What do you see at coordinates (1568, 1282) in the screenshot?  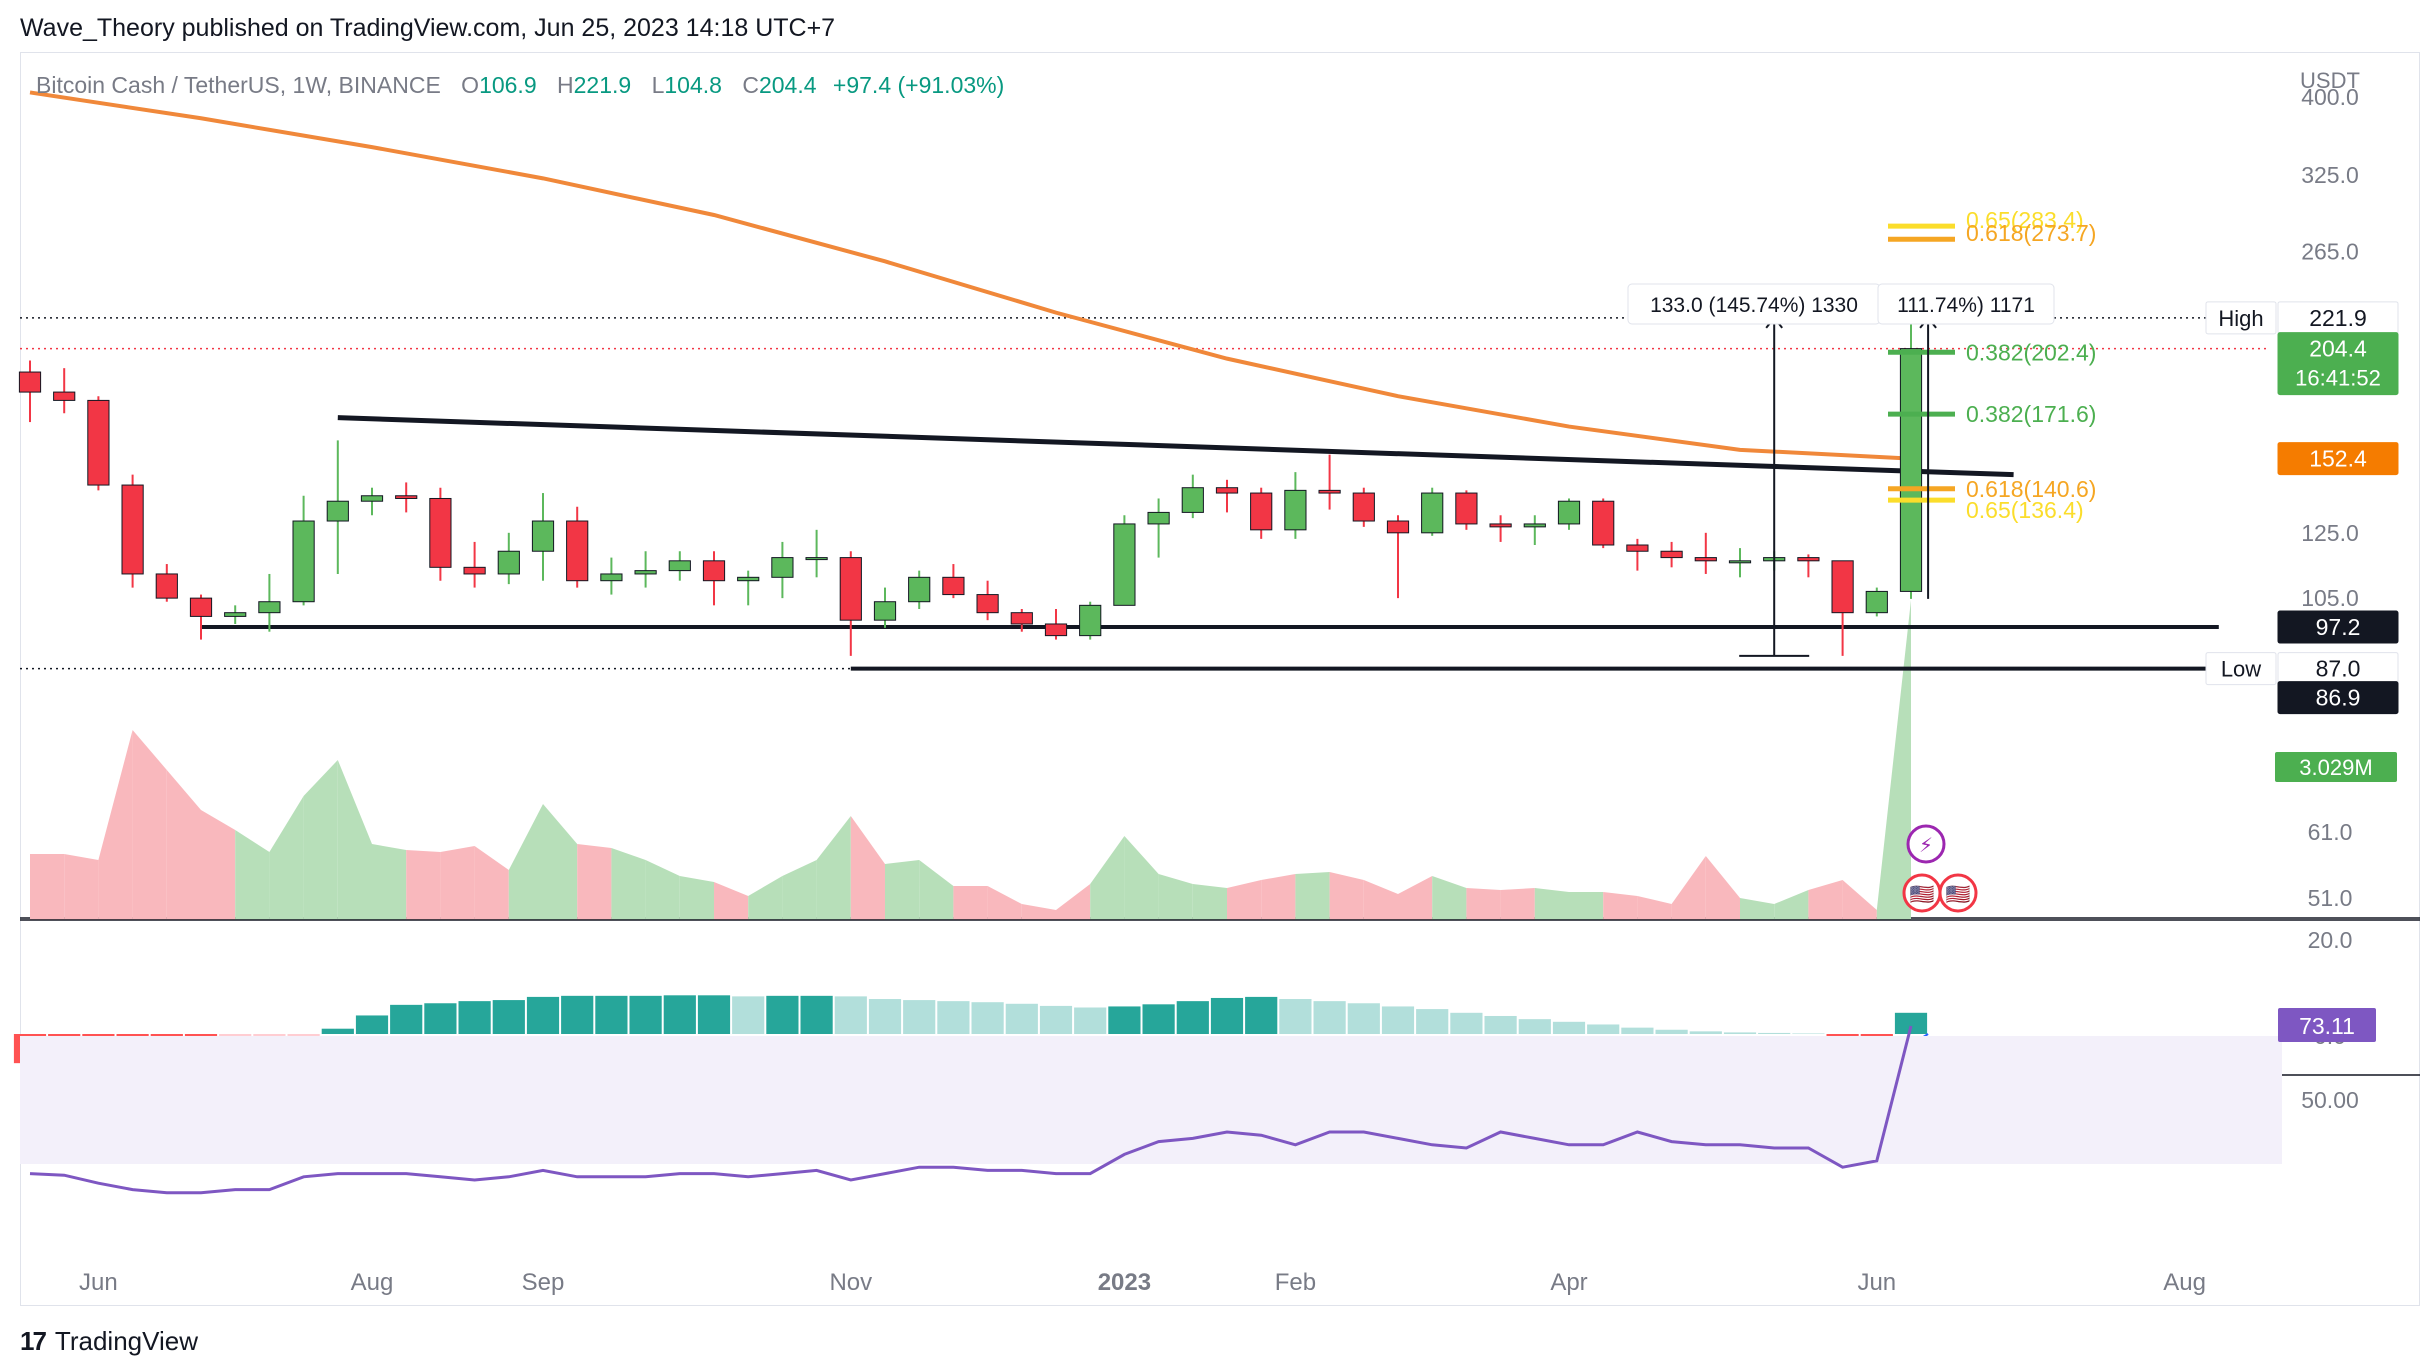 I see `x-tick-label-6: Apr` at bounding box center [1568, 1282].